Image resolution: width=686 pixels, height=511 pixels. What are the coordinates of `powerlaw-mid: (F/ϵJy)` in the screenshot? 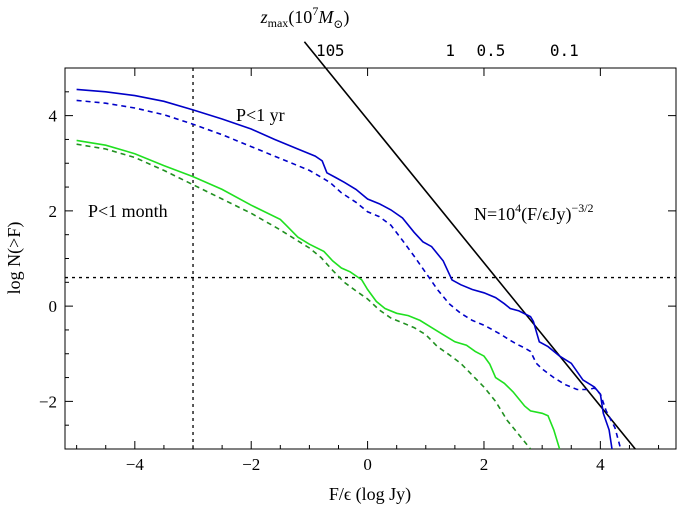 It's located at (546, 214).